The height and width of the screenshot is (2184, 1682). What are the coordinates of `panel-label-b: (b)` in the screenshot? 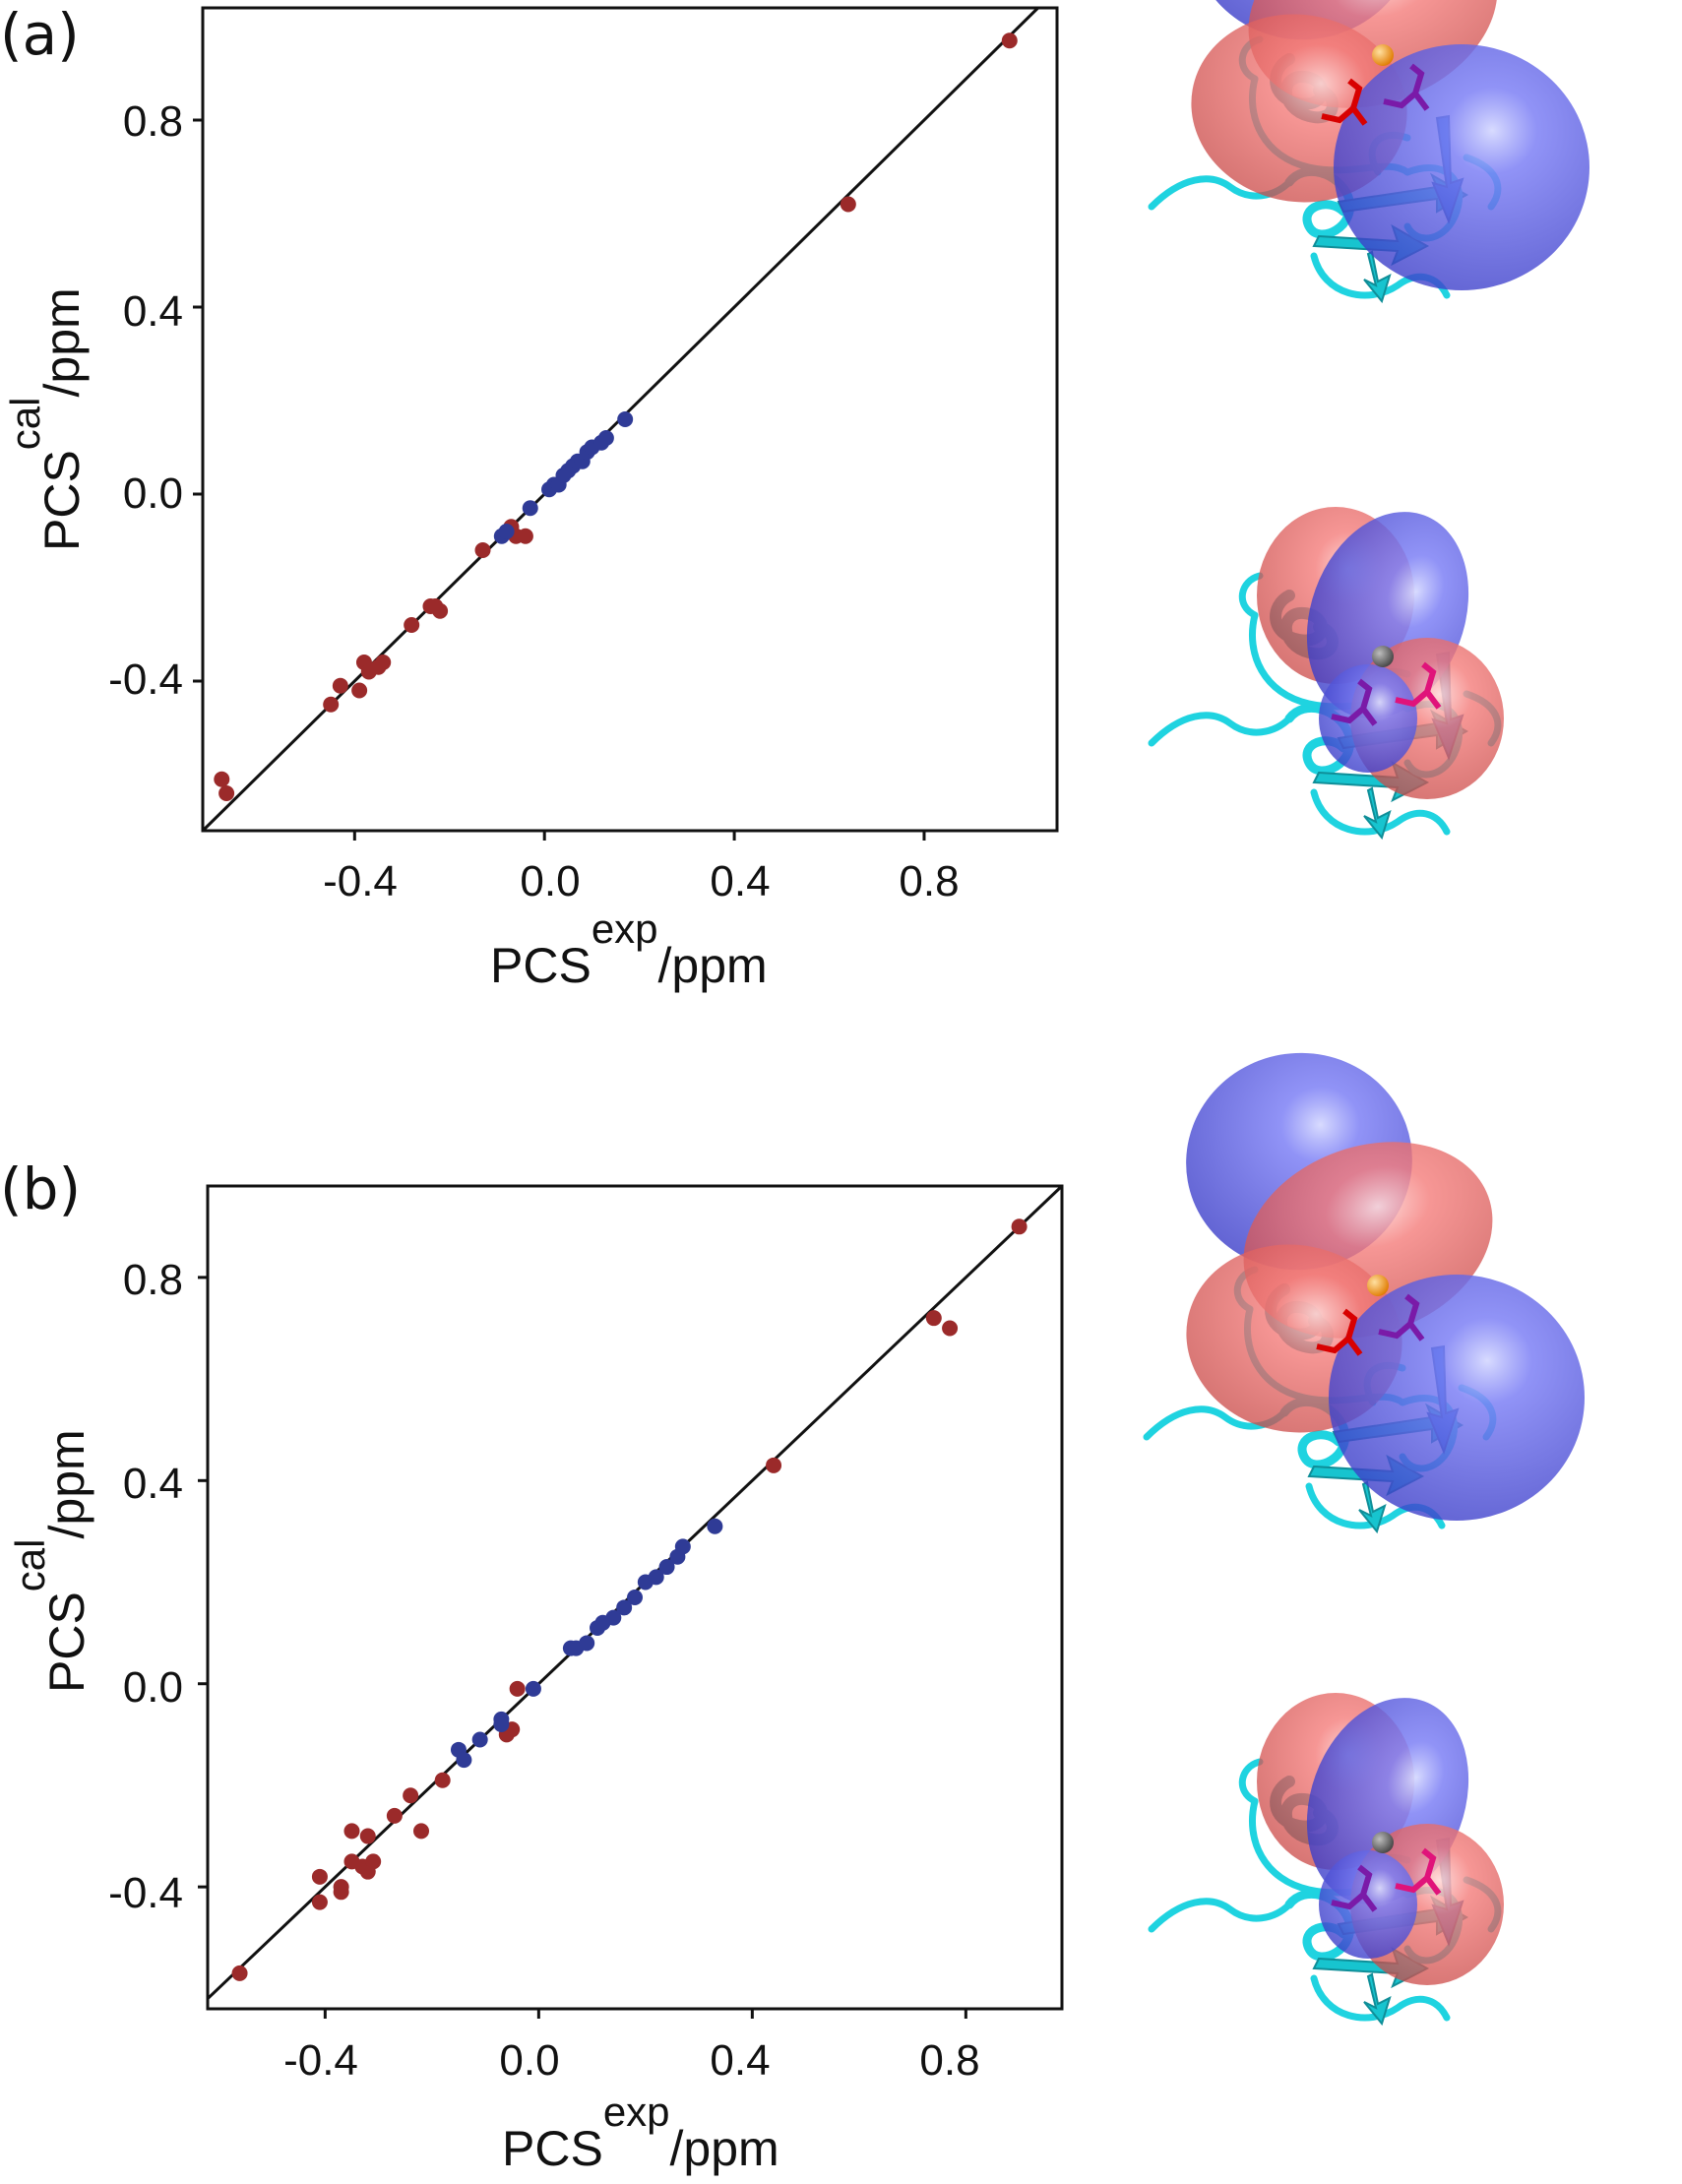 It's located at (41, 1188).